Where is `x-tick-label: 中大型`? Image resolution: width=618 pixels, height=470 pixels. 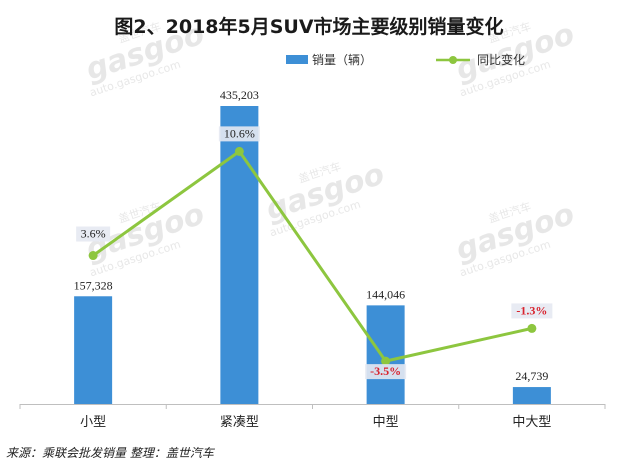
x-tick-label: 中大型 is located at coordinates (531, 422).